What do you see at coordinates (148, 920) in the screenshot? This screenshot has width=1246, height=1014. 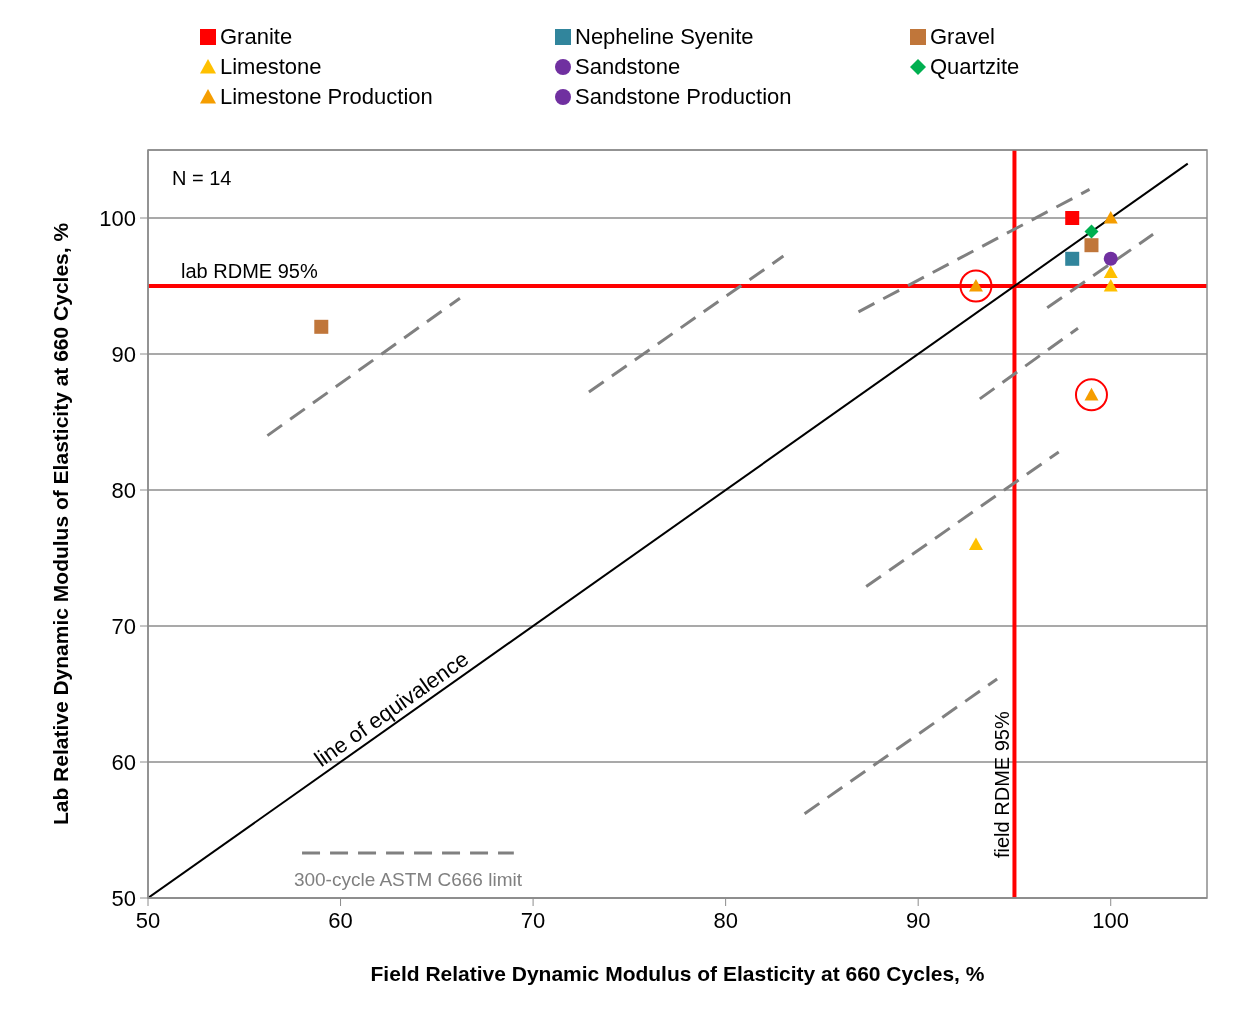 I see `x-tick-label: 50` at bounding box center [148, 920].